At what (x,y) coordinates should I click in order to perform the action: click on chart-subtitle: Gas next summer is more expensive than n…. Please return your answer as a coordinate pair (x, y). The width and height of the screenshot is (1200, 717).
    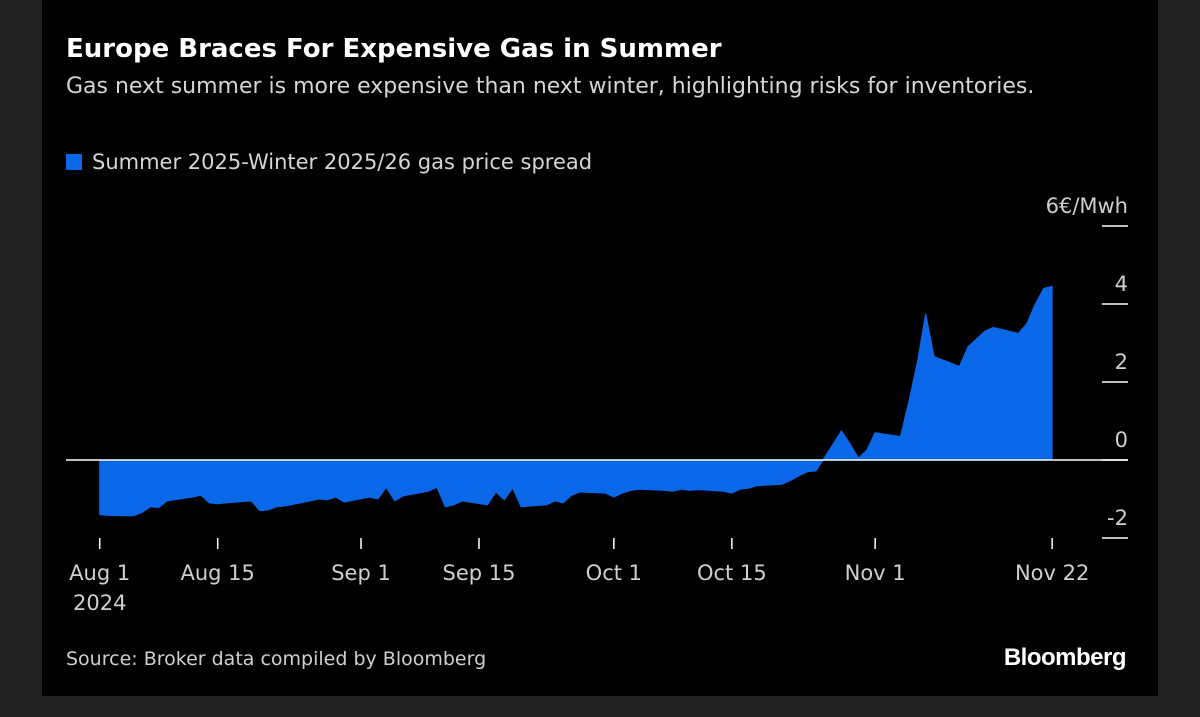
    Looking at the image, I should click on (550, 86).